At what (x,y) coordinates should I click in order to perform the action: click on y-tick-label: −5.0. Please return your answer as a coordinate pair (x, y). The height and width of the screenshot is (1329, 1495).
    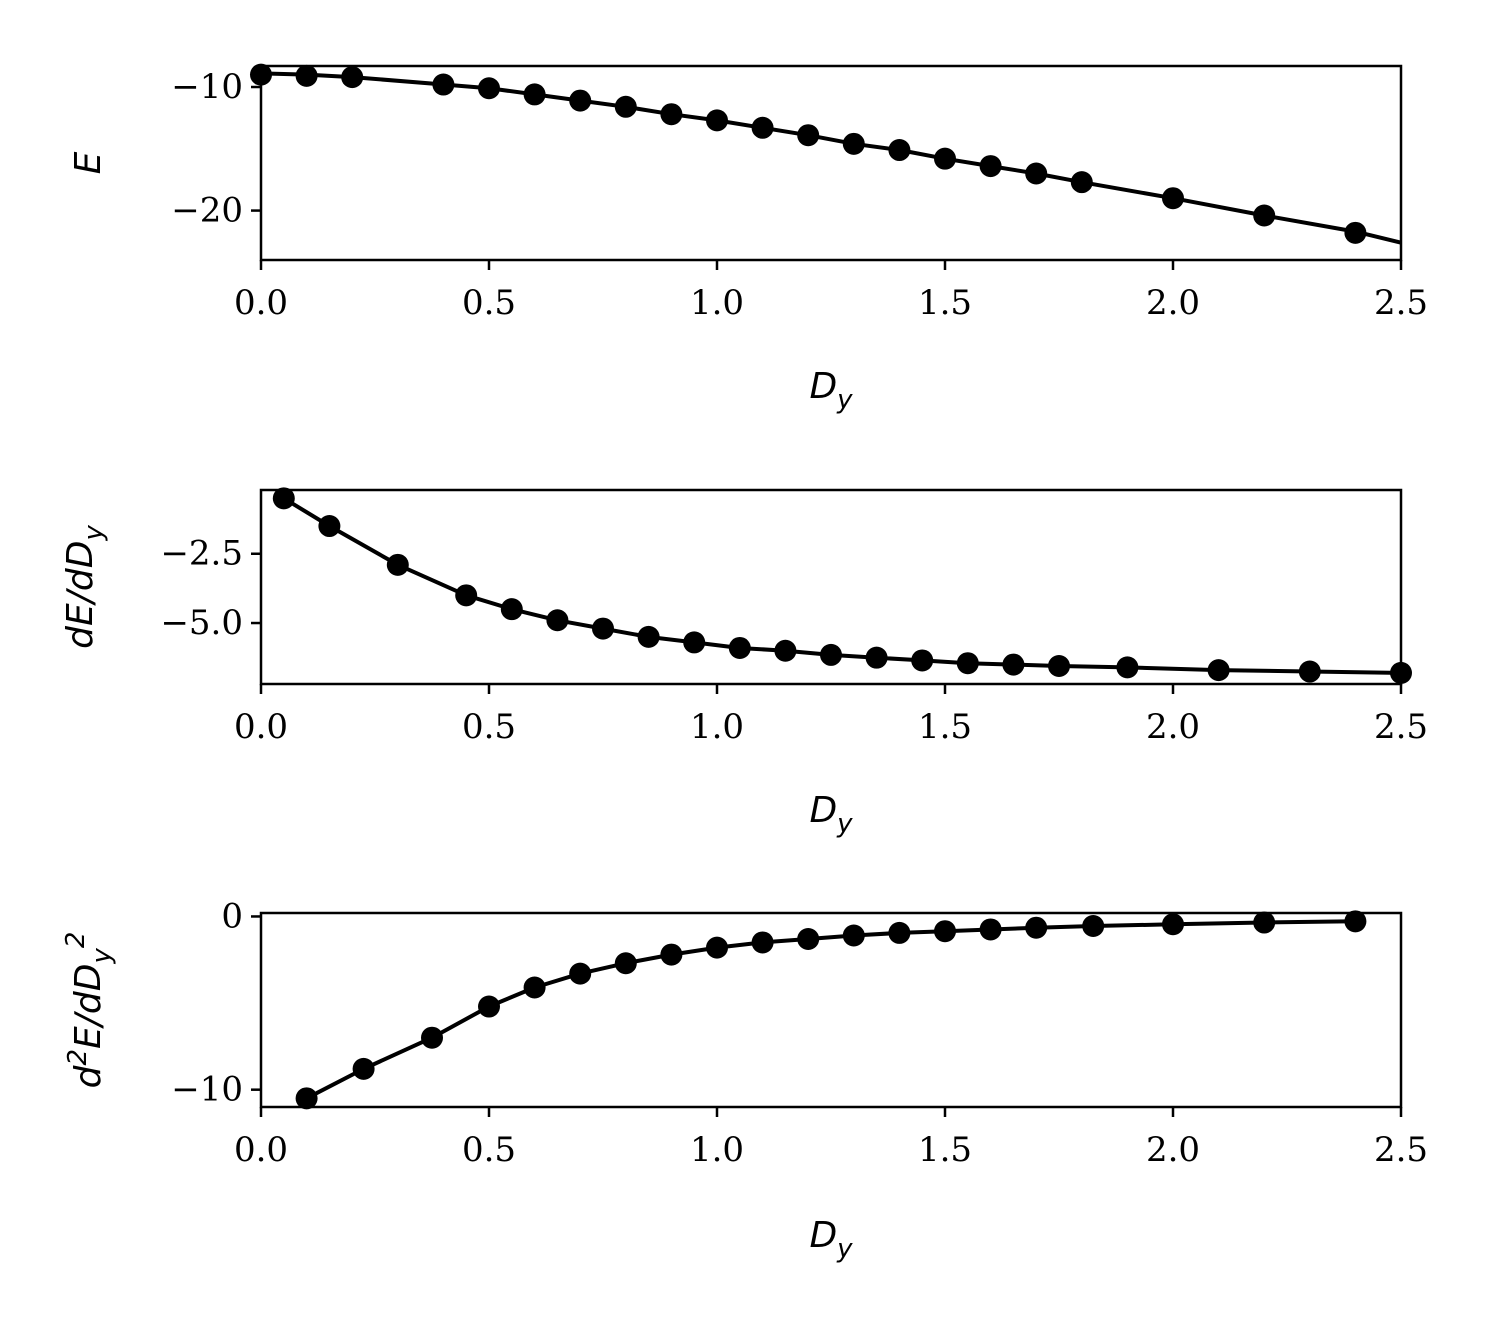
    Looking at the image, I should click on (201, 623).